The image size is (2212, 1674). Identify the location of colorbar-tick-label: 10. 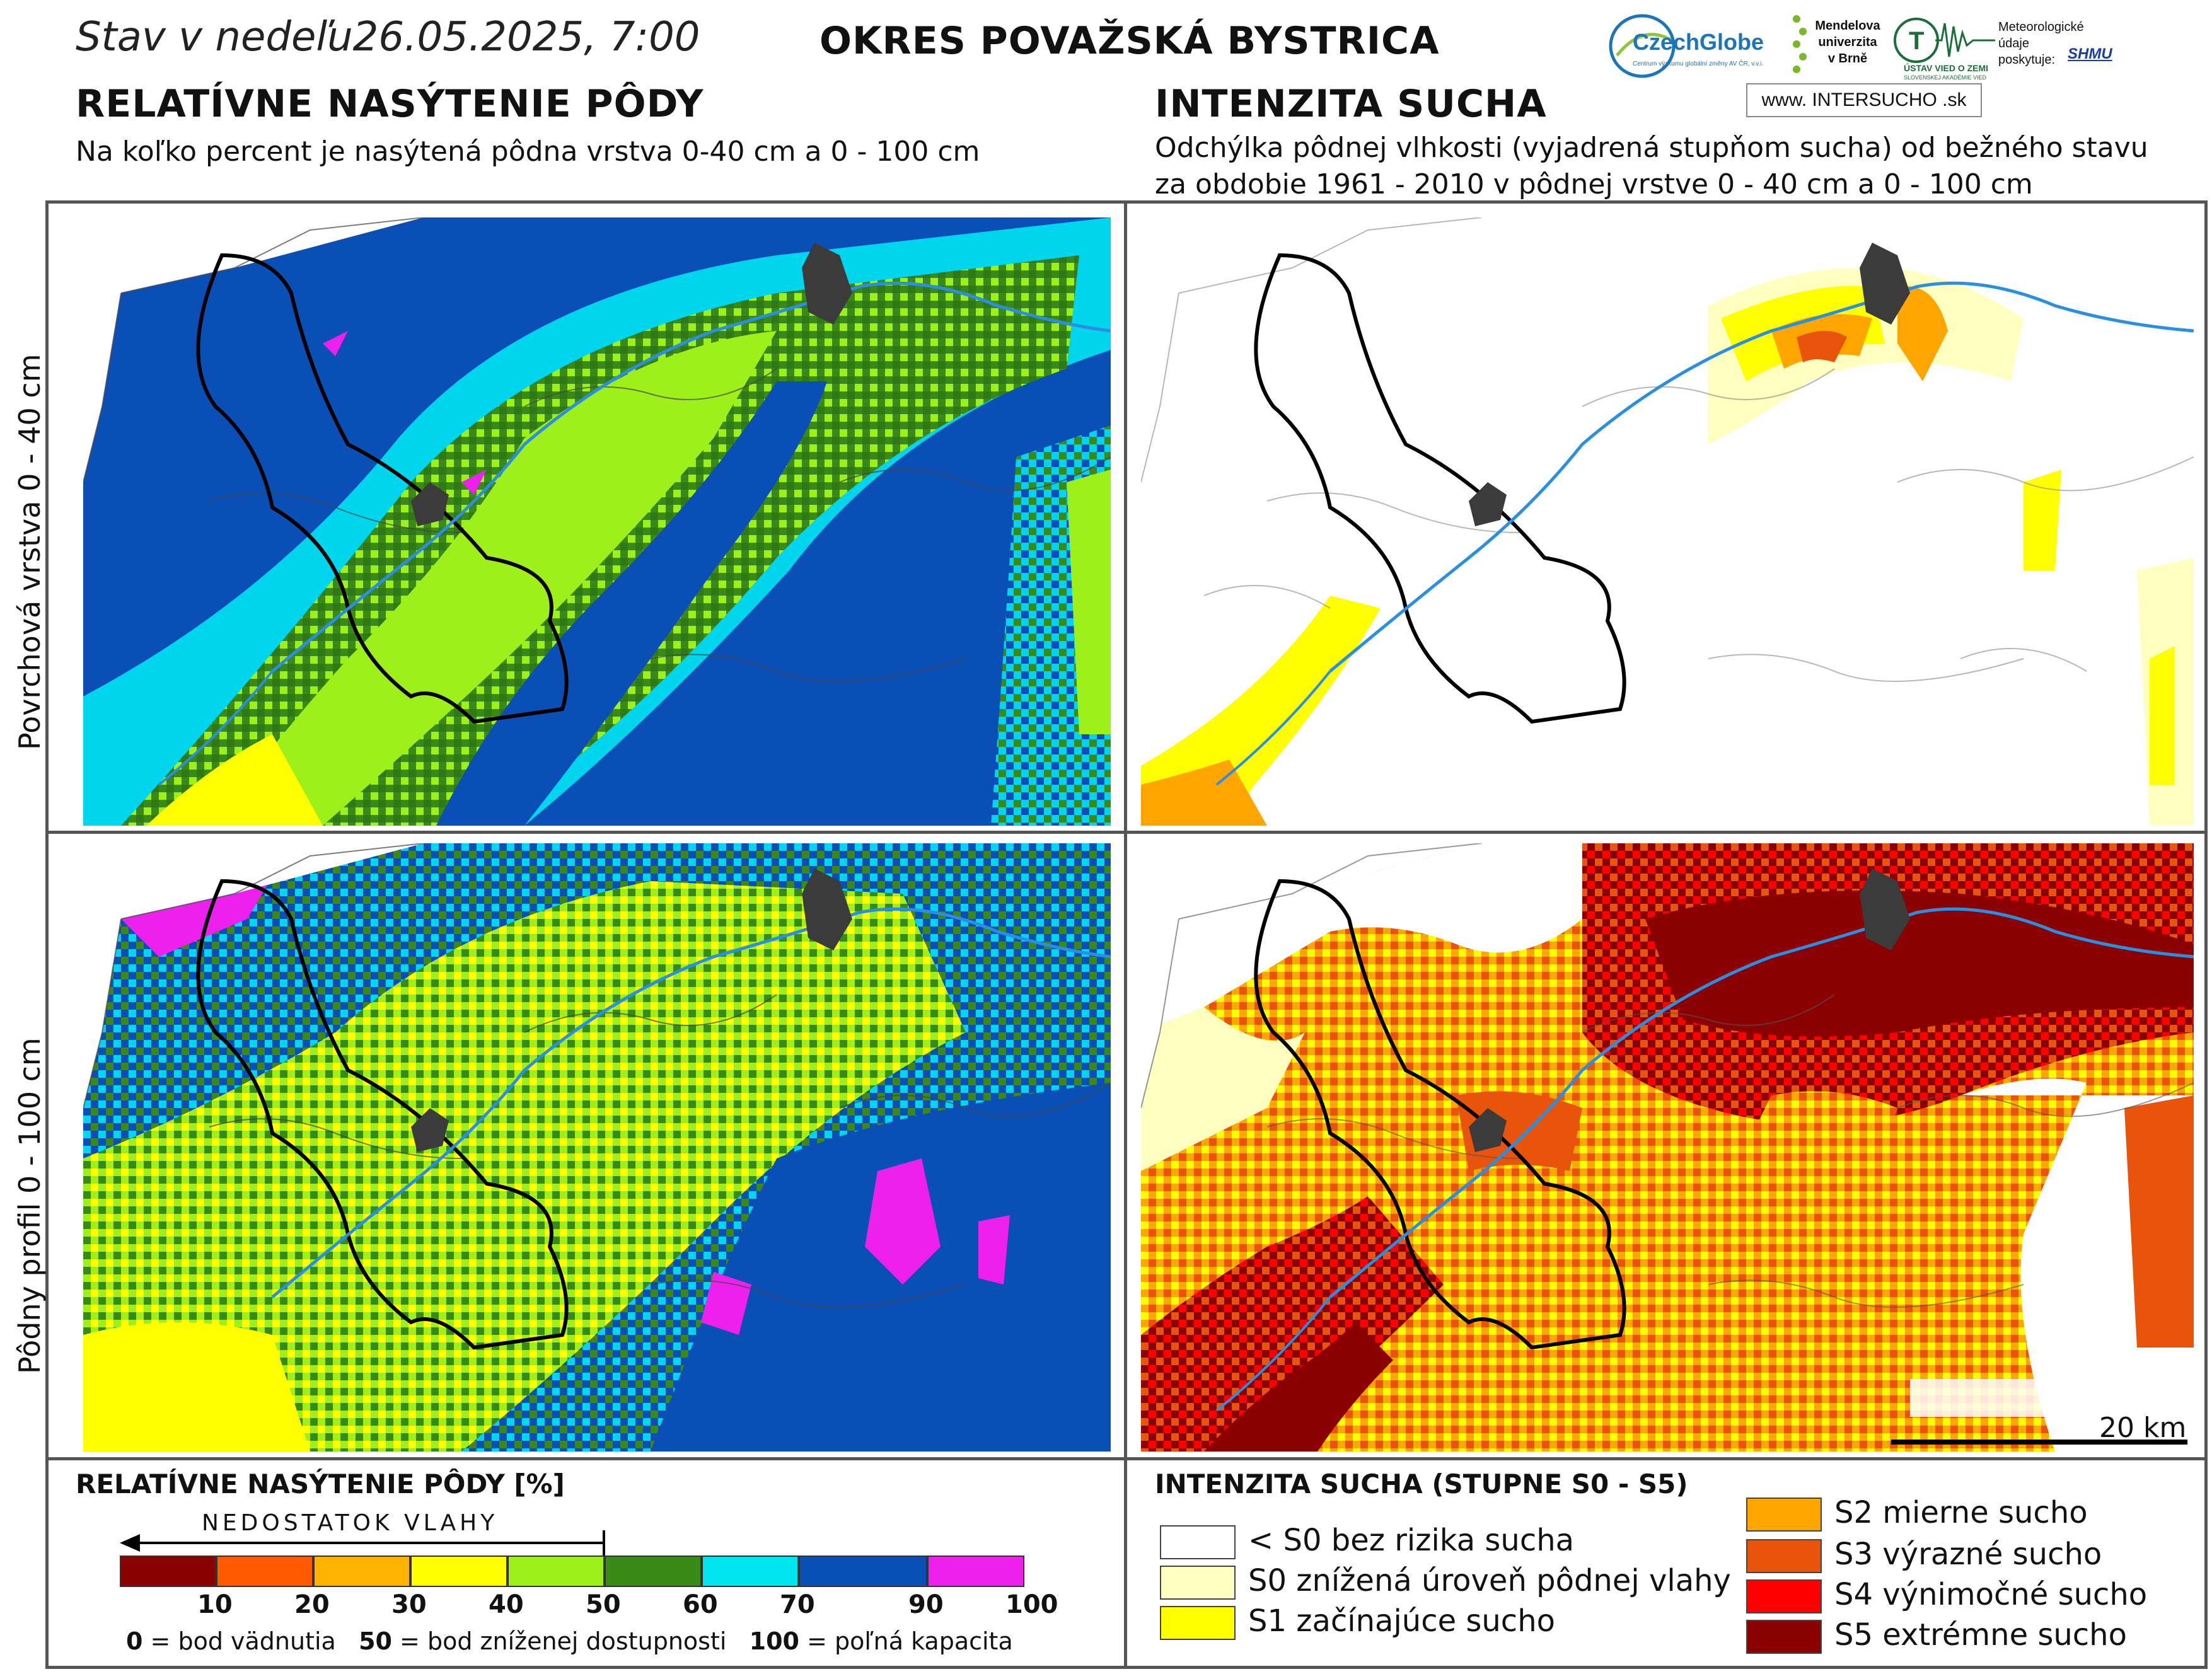
(215, 1604).